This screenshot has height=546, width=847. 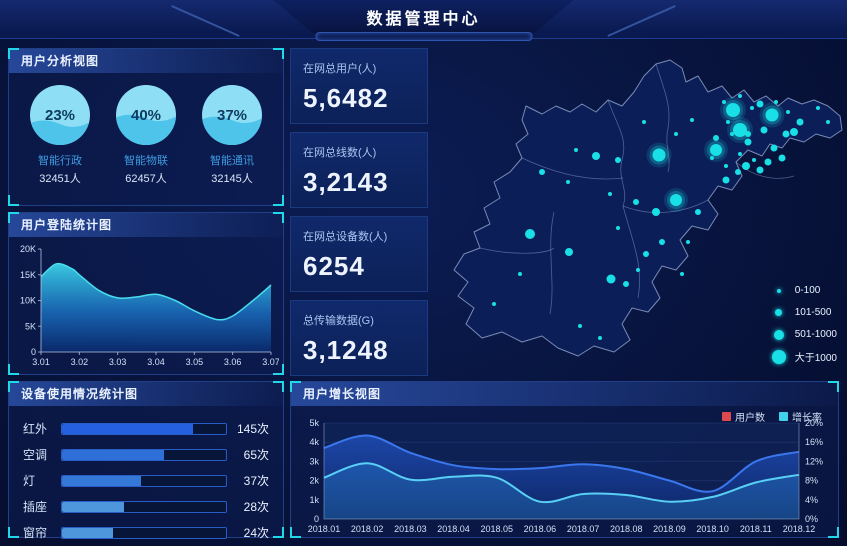 I want to click on device-bar-row: 插座 28次, so click(x=146, y=506).